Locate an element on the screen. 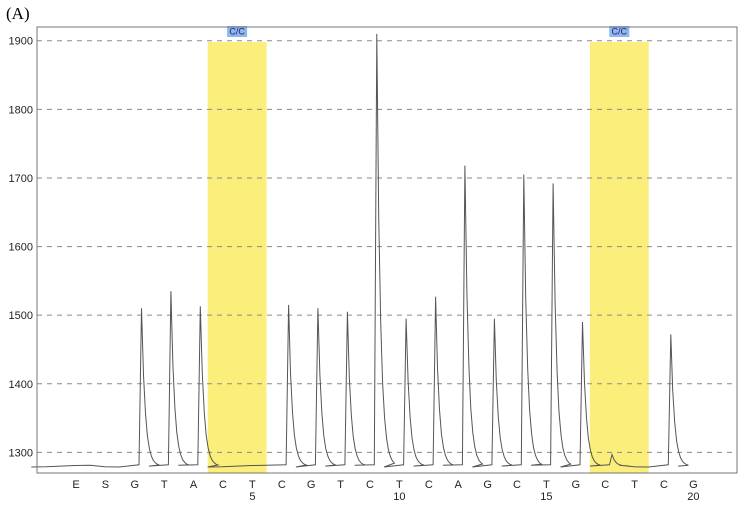 The image size is (750, 512). y-tick-1900: 1900 is located at coordinates (21, 42).